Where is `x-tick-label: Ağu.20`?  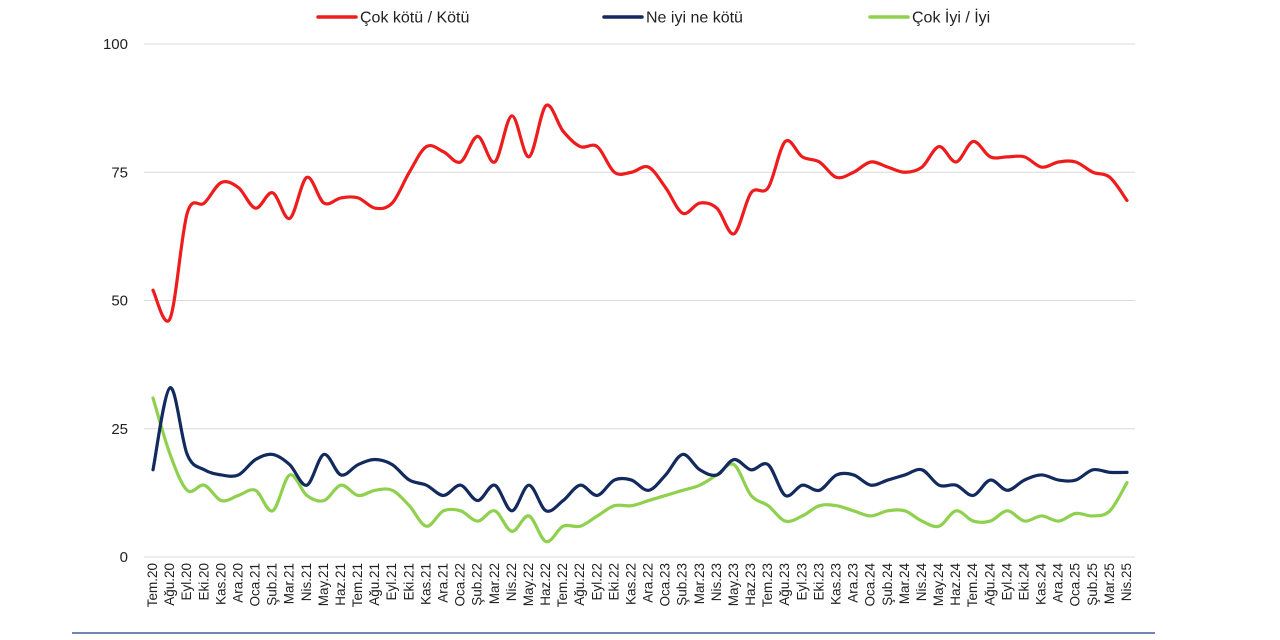
x-tick-label: Ağu.20 is located at coordinates (169, 584).